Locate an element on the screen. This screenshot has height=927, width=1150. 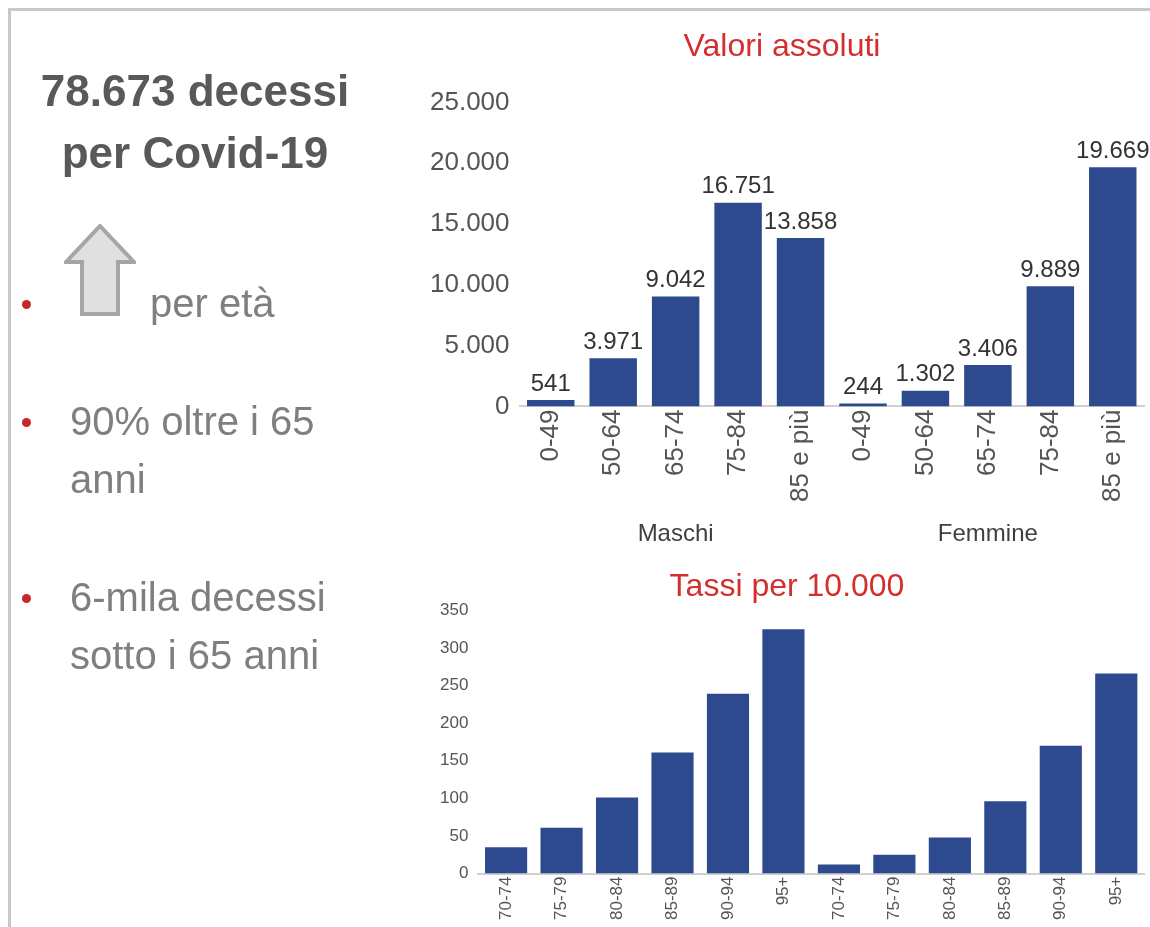
y-tick-label: 5.000 is located at coordinates (477, 343).